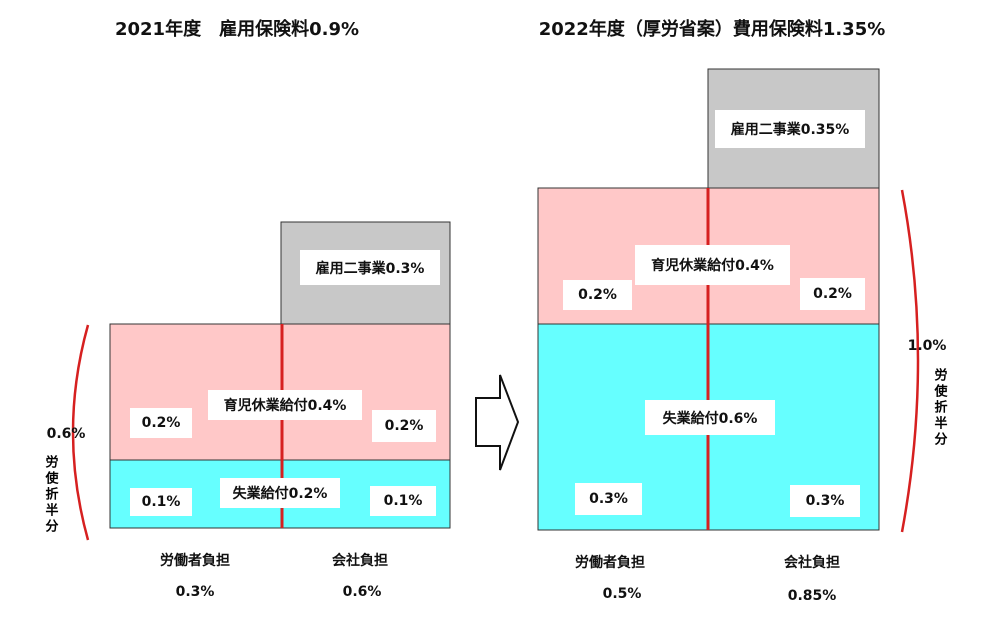  What do you see at coordinates (710, 417) in the screenshot?
I see `label-box: 失業給付0.6%` at bounding box center [710, 417].